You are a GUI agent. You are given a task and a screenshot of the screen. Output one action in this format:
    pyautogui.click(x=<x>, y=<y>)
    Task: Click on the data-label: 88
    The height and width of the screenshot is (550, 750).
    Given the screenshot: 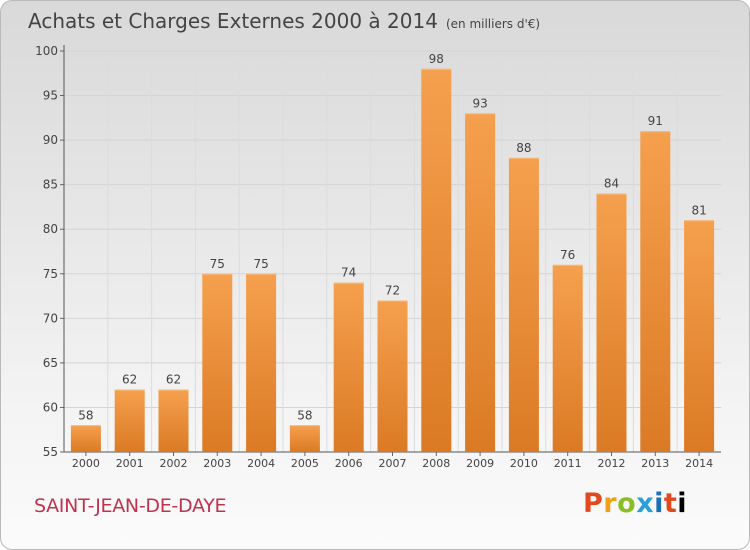 What is the action you would take?
    pyautogui.click(x=523, y=148)
    